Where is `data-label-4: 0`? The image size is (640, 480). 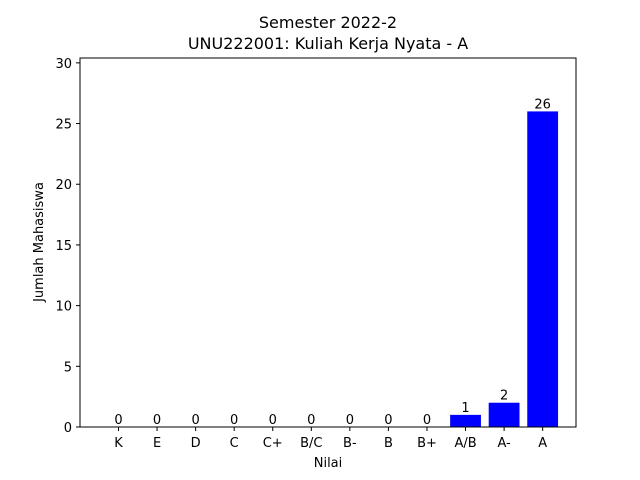
data-label-4: 0 is located at coordinates (273, 420).